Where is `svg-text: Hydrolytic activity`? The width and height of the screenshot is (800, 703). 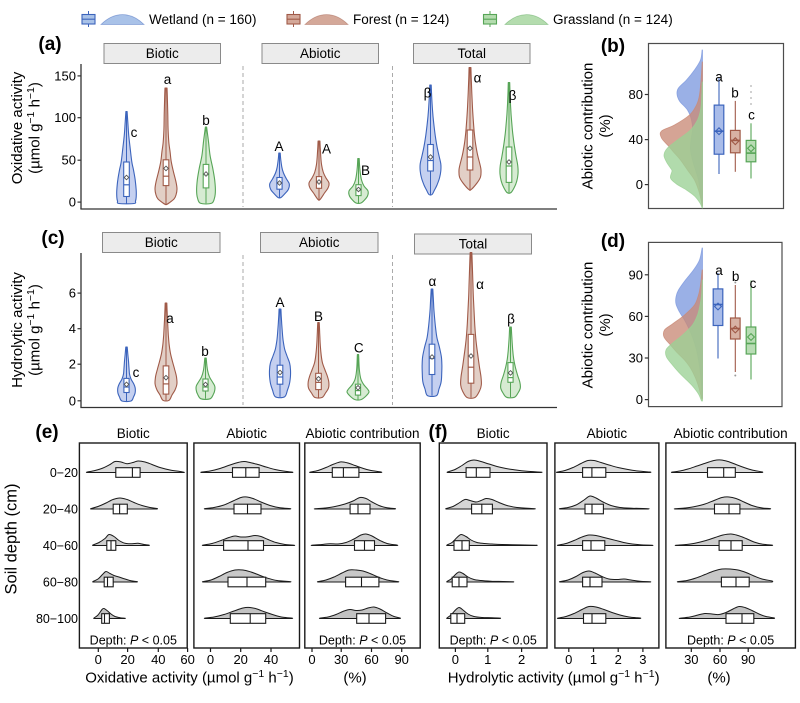
svg-text: Hydrolytic activity is located at coordinates (17, 330).